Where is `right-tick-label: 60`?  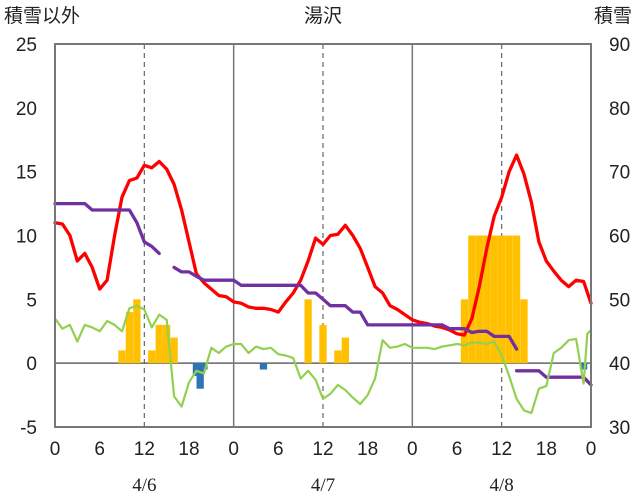 right-tick-label: 60 is located at coordinates (619, 237).